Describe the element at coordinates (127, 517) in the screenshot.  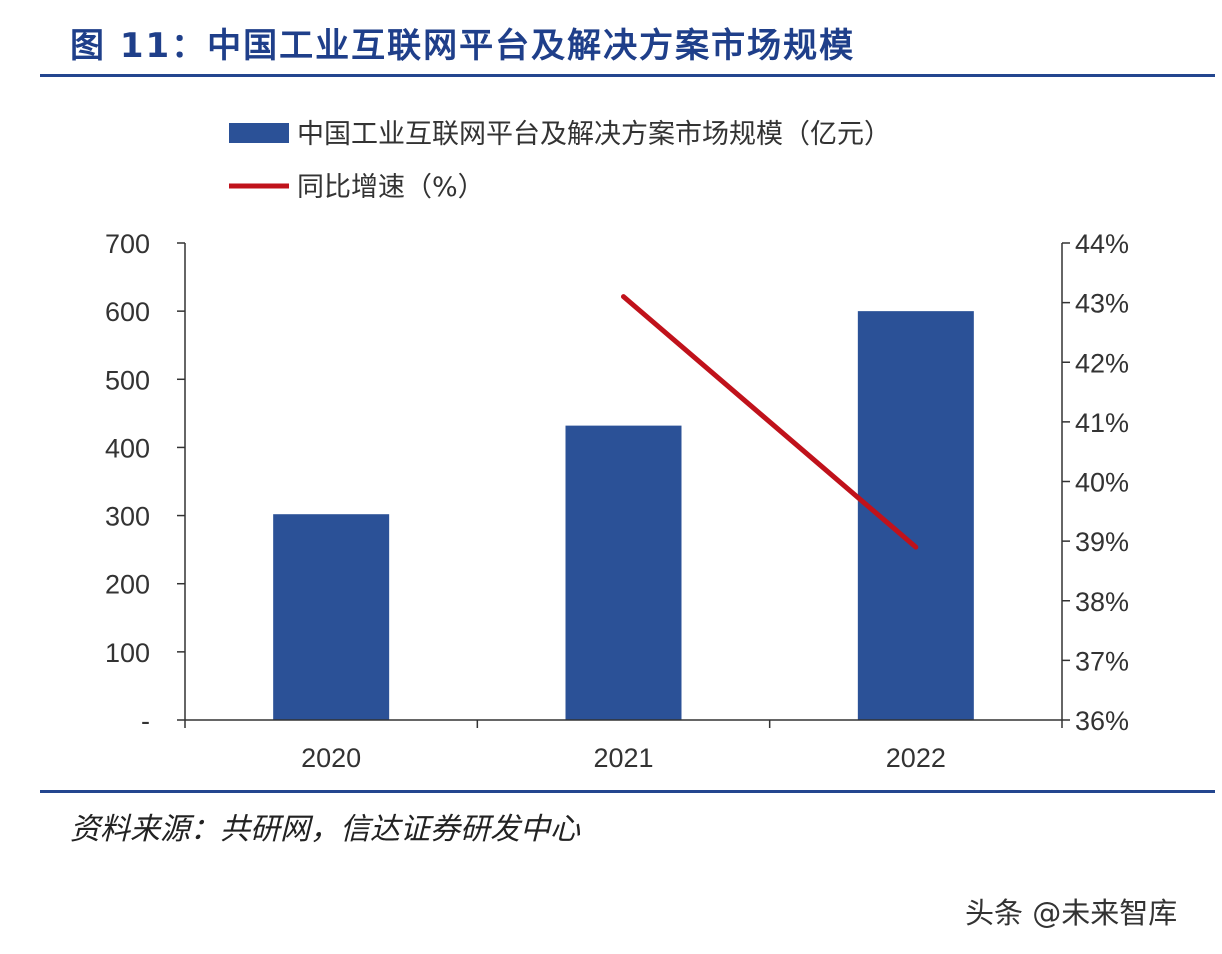
I see `y-left-tick-label: 300` at that location.